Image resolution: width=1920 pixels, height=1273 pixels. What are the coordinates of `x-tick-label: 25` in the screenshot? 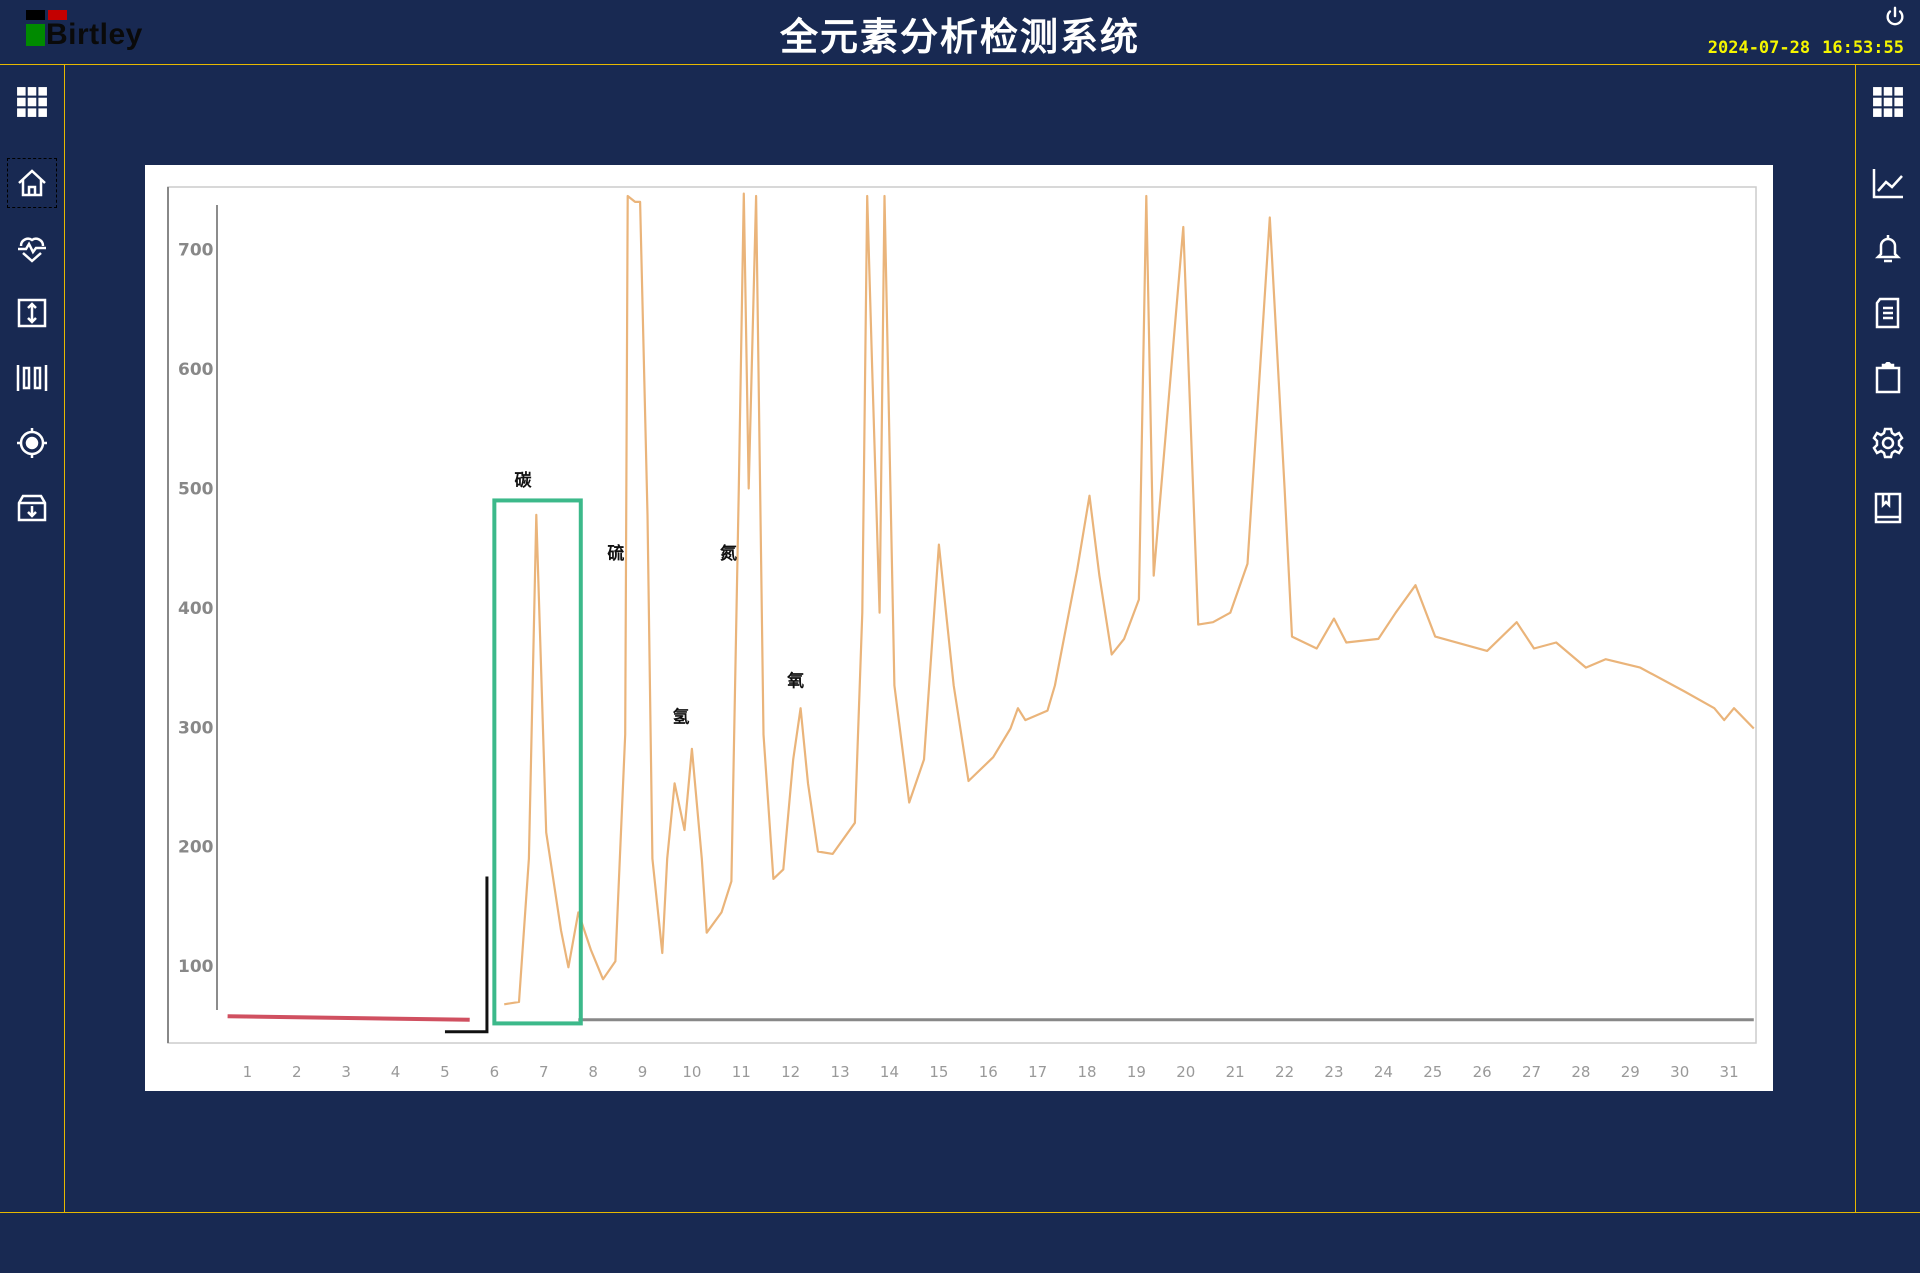 It's located at (1432, 1072).